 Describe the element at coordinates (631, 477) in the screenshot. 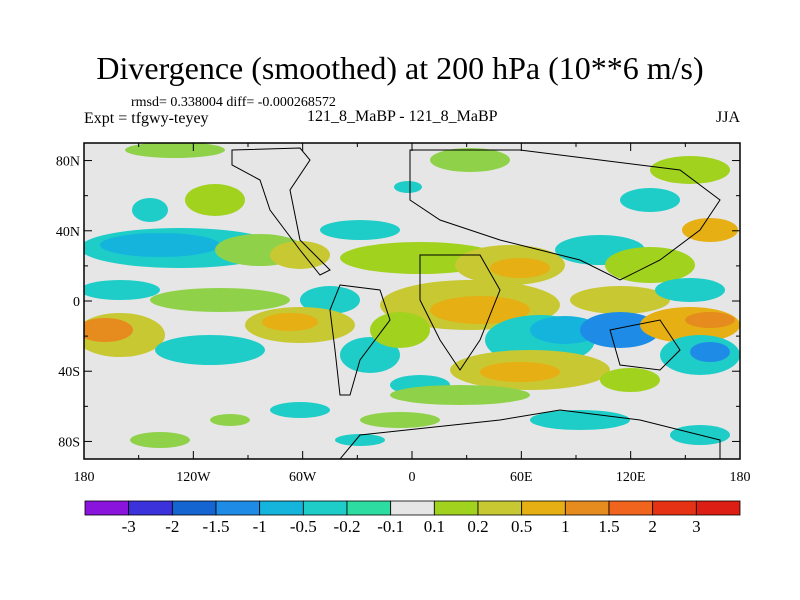

I see `x-tick-label: 120E` at that location.